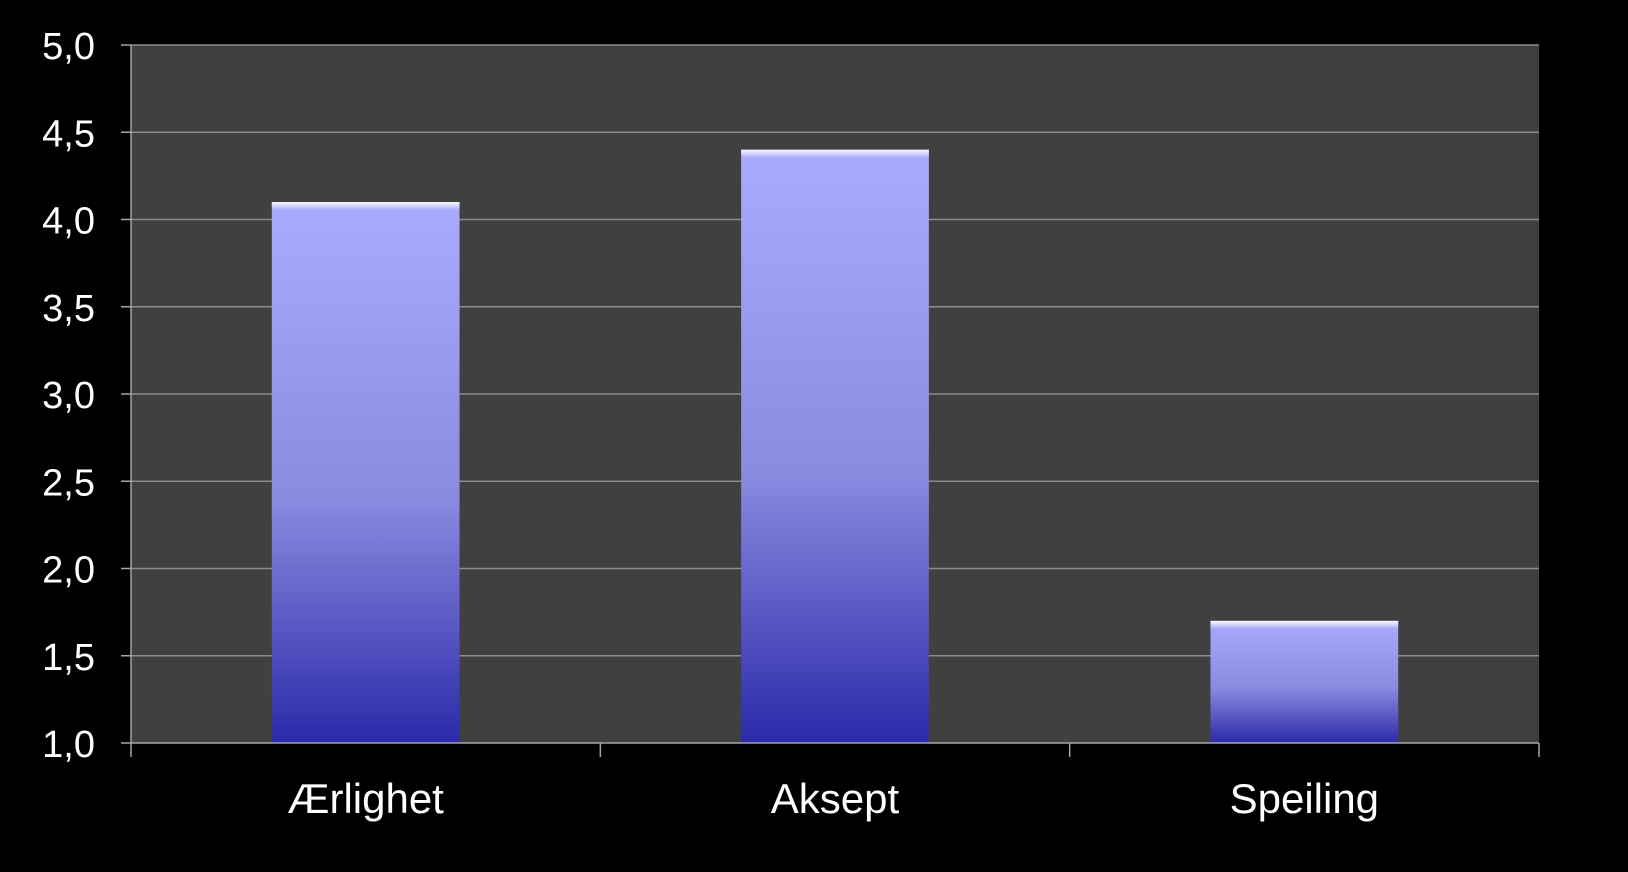 The width and height of the screenshot is (1628, 872). Describe the element at coordinates (68, 571) in the screenshot. I see `y-tick-label: 2,0` at that location.